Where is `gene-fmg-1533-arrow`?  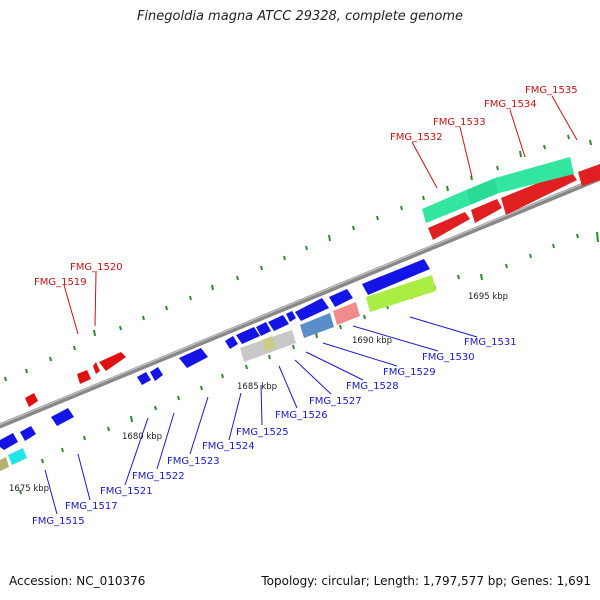
gene-fmg-1533-arrow is located at coordinates (486, 211).